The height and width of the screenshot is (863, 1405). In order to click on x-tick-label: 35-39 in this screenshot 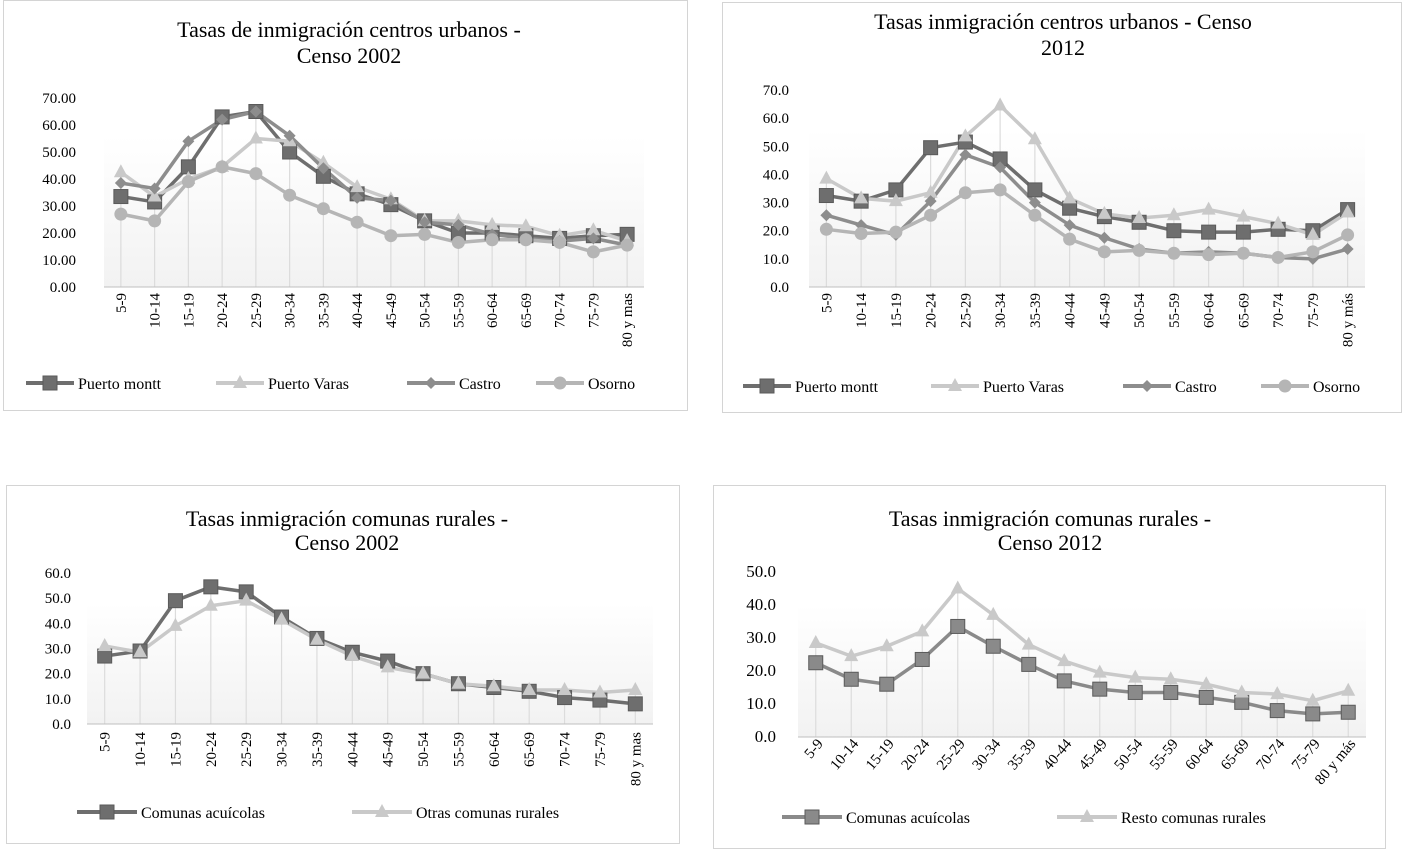, I will do `click(318, 749)`.